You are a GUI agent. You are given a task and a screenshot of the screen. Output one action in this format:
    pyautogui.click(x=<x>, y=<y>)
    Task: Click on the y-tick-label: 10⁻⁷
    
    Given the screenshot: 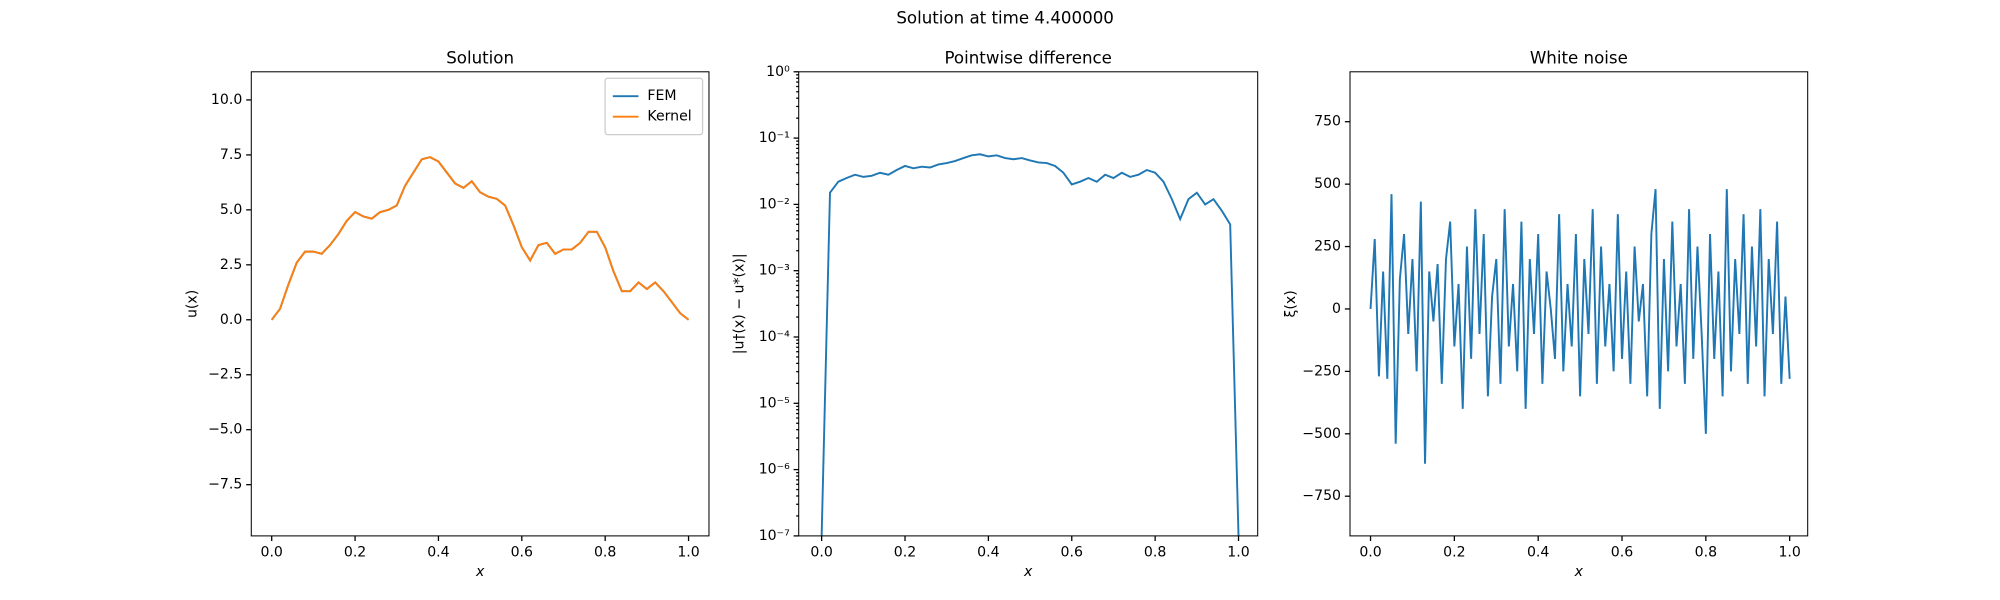 What is the action you would take?
    pyautogui.click(x=774, y=536)
    